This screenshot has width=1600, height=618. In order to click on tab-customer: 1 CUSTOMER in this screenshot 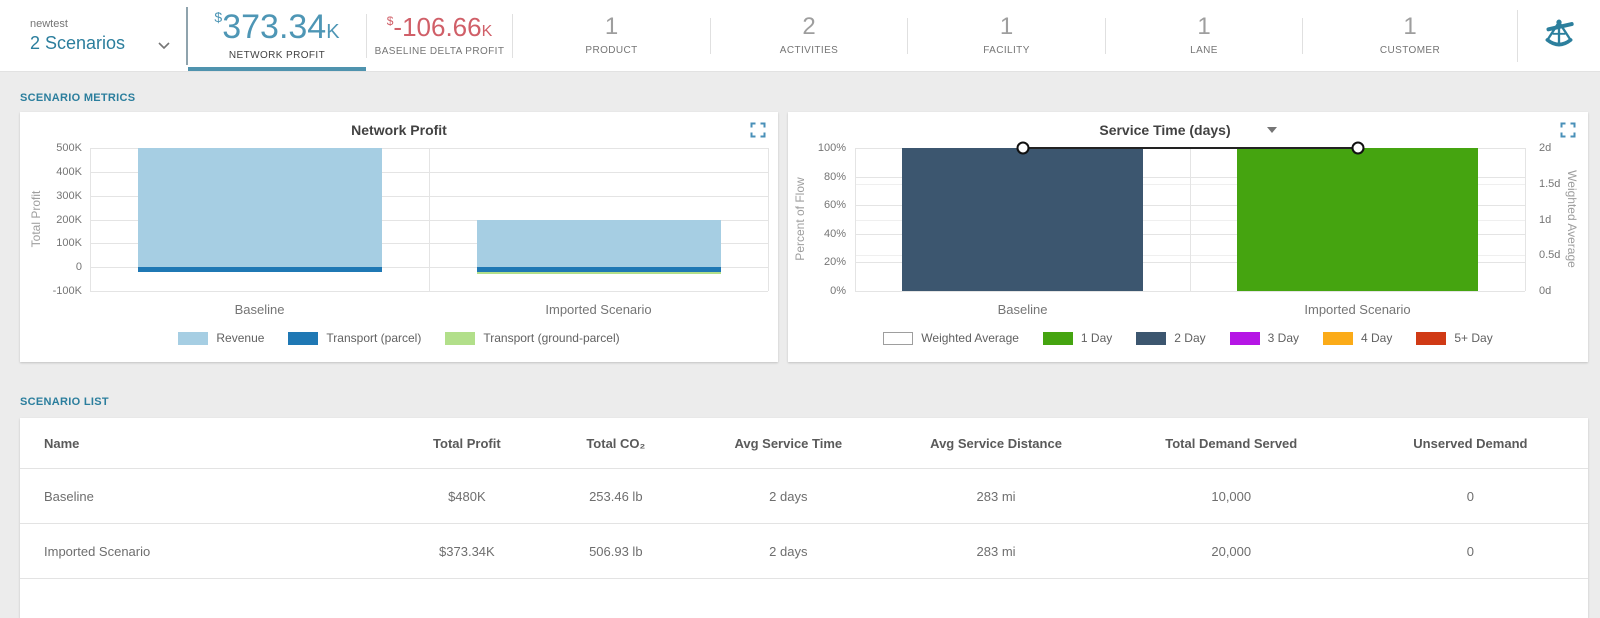, I will do `click(1410, 35)`.